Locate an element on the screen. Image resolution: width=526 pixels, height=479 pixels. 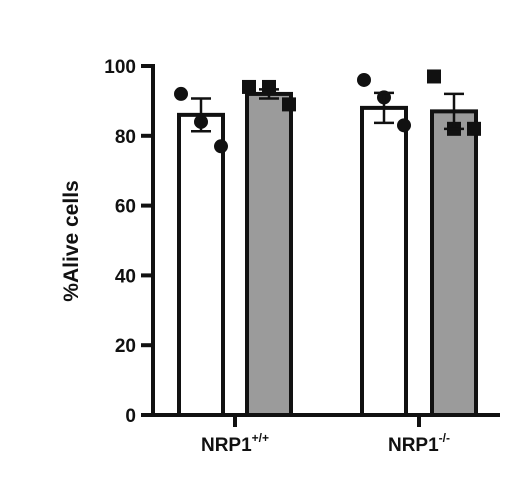
y-tick-label: 100 is located at coordinates (120, 67).